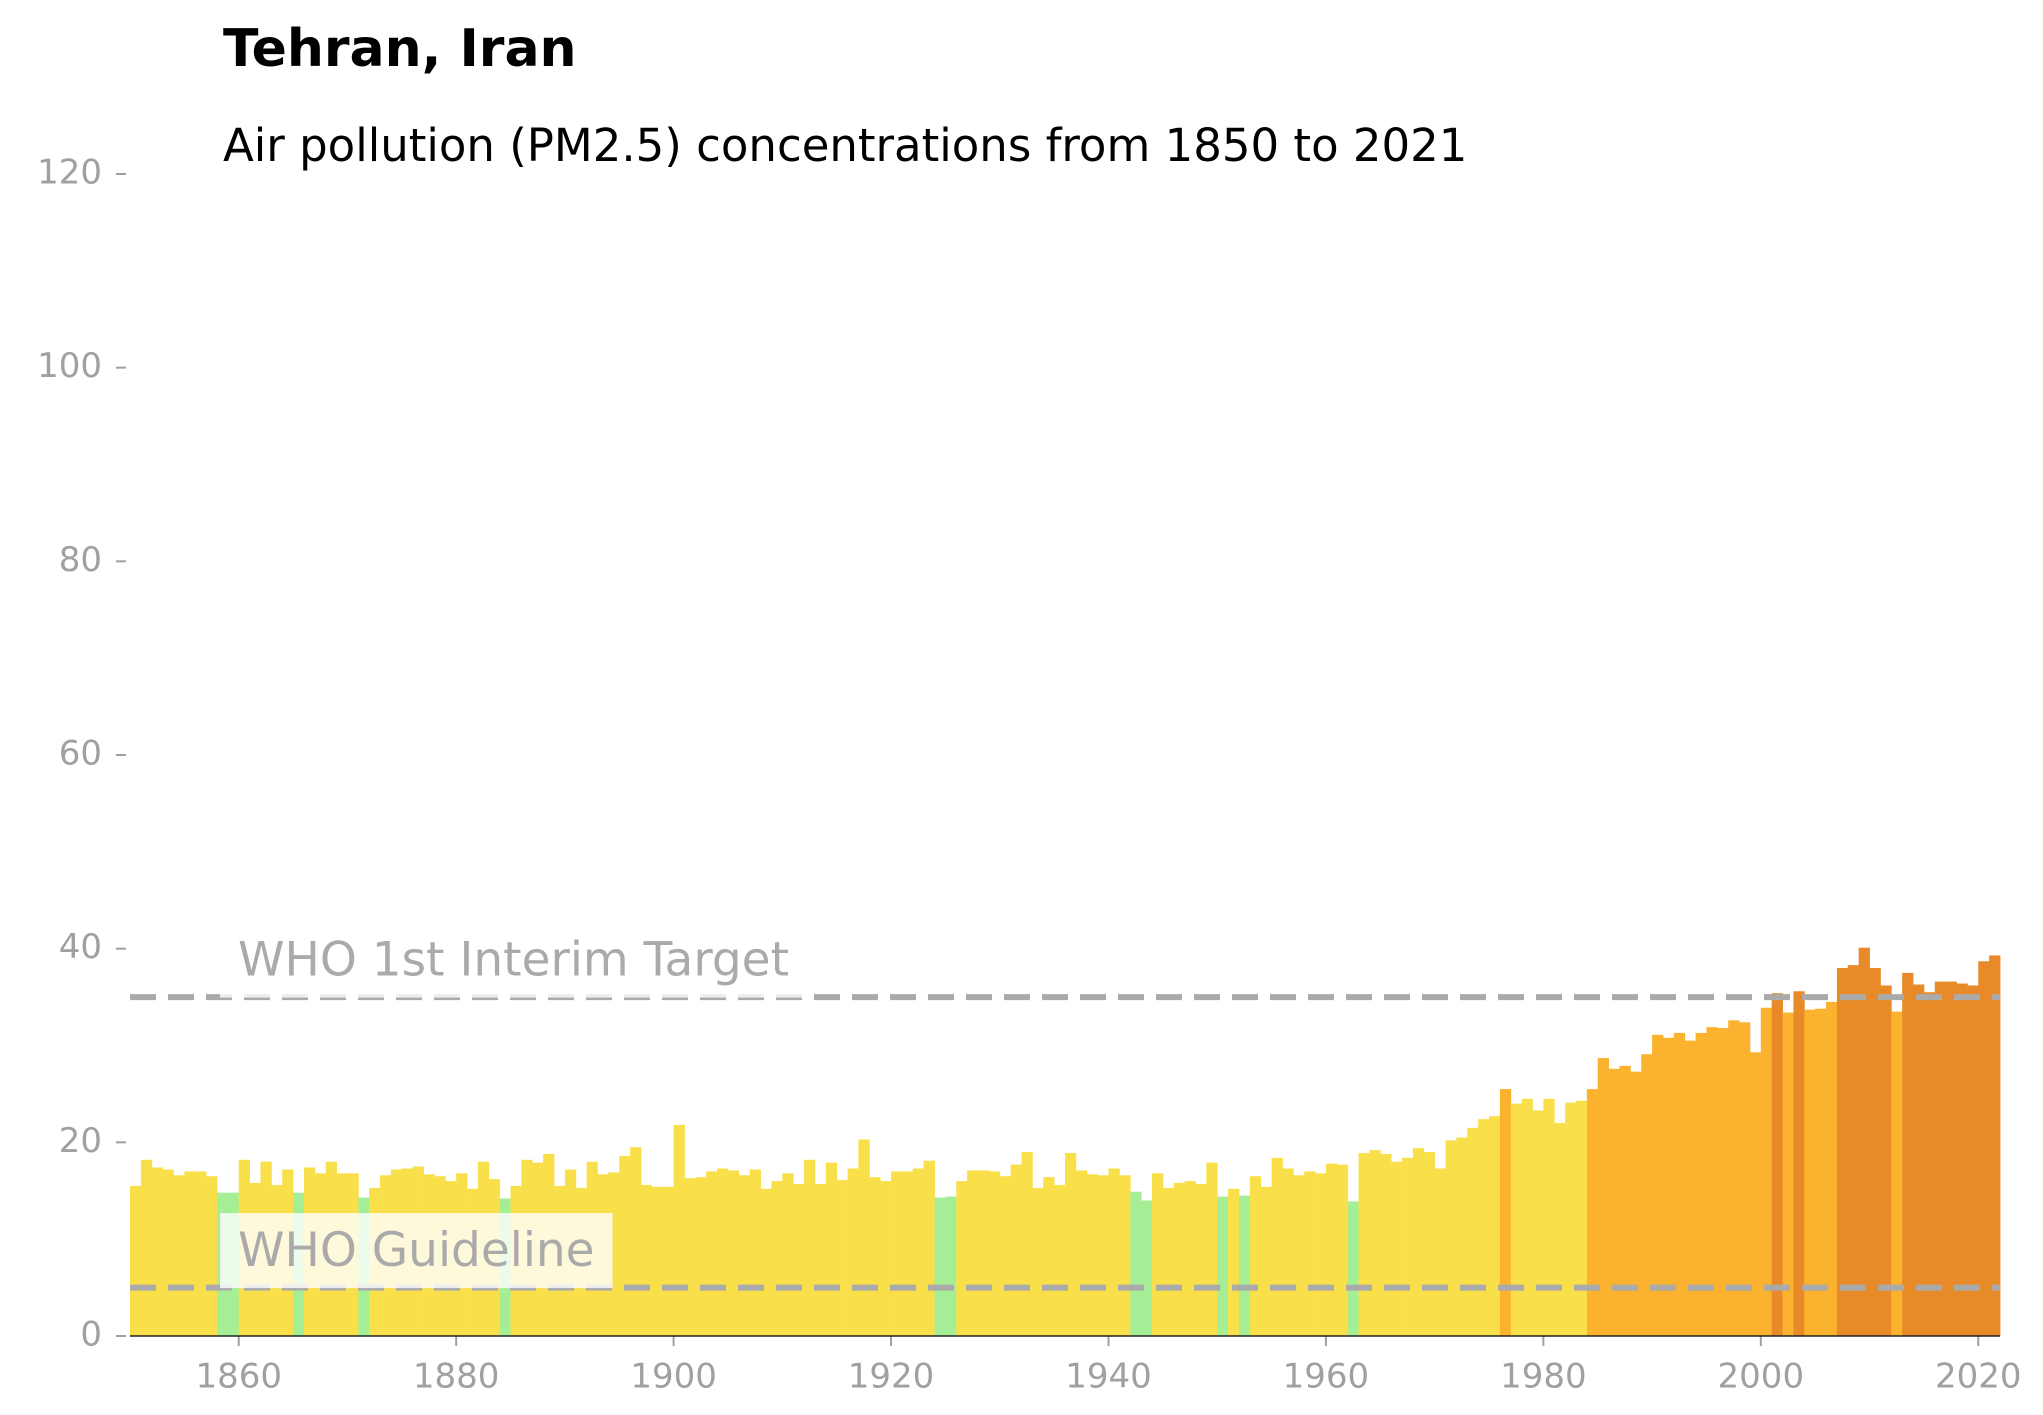 Image resolution: width=2043 pixels, height=1415 pixels. What do you see at coordinates (238, 1377) in the screenshot?
I see `x-tick-label: 1860` at bounding box center [238, 1377].